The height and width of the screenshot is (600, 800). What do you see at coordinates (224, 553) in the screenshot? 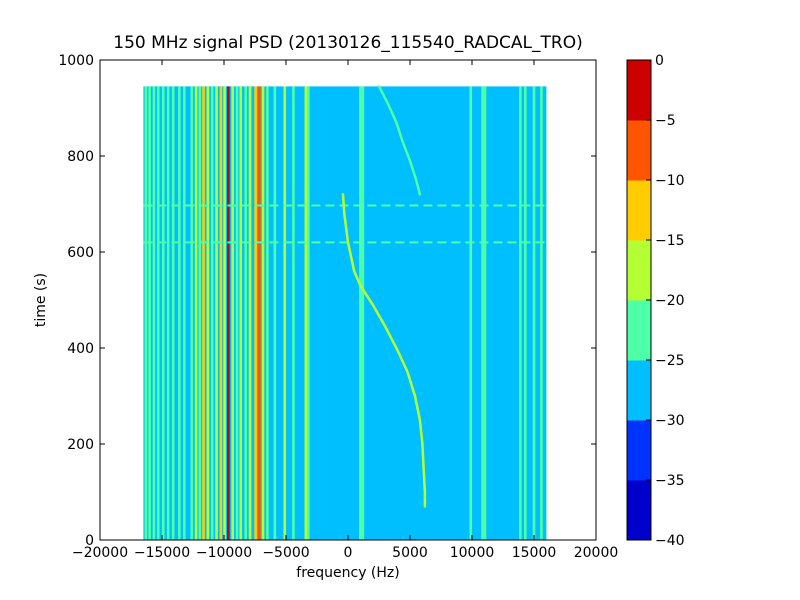
I see `x-tick-label-2: −10000` at bounding box center [224, 553].